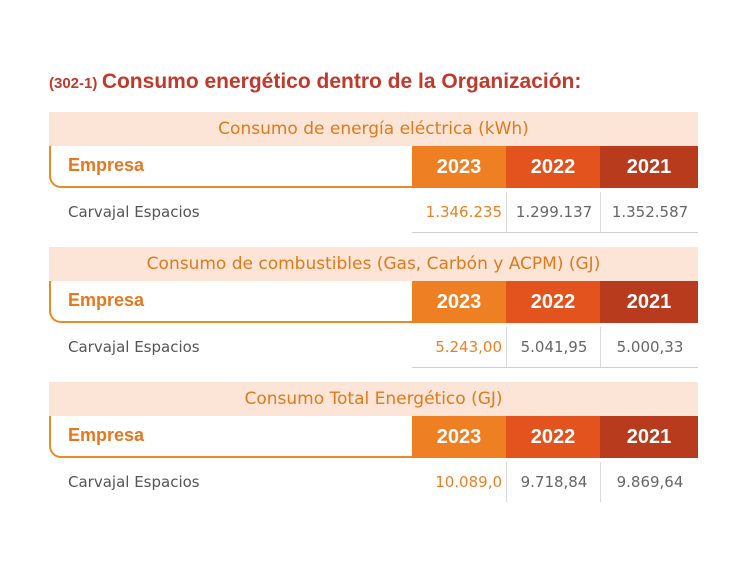 The image size is (756, 567). What do you see at coordinates (649, 212) in the screenshot?
I see `value-2021: 1.352.587` at bounding box center [649, 212].